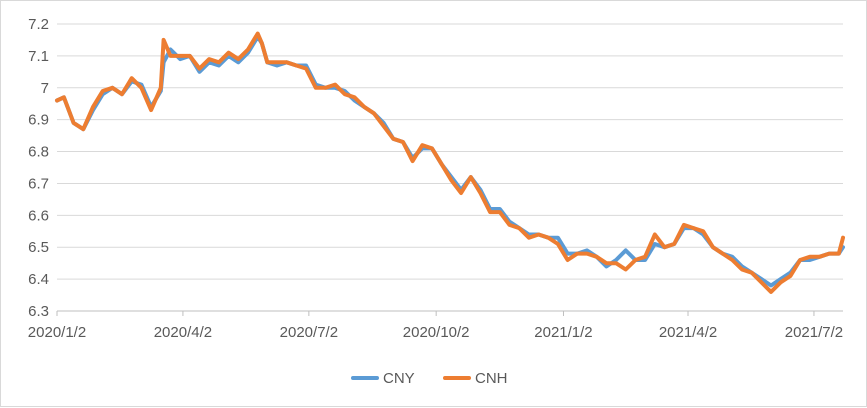 The width and height of the screenshot is (867, 408). What do you see at coordinates (38, 24) in the screenshot?
I see `y-tick-label: 7.2` at bounding box center [38, 24].